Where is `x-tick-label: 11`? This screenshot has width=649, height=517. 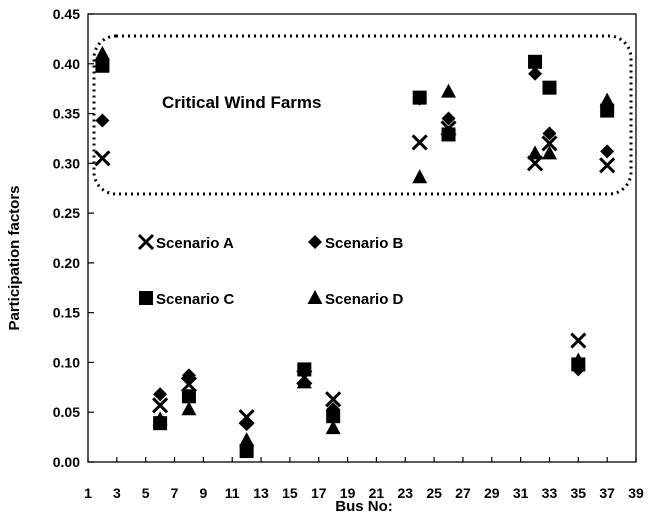 x-tick-label: 11 is located at coordinates (232, 493).